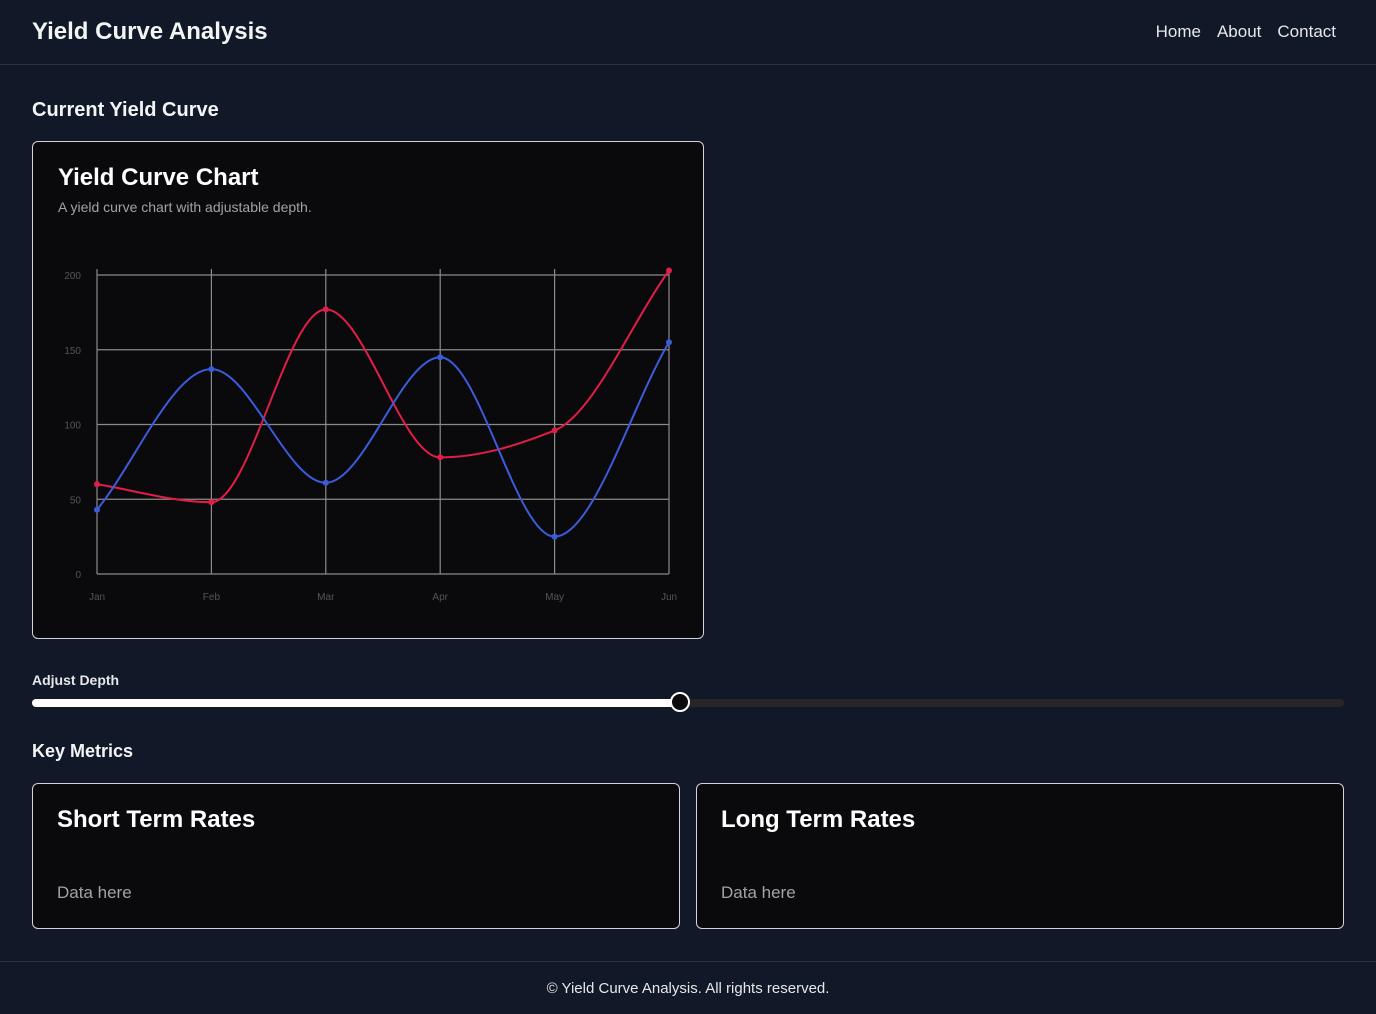 This screenshot has height=1014, width=1376. Describe the element at coordinates (356, 703) in the screenshot. I see `depth-slider-fill` at that location.